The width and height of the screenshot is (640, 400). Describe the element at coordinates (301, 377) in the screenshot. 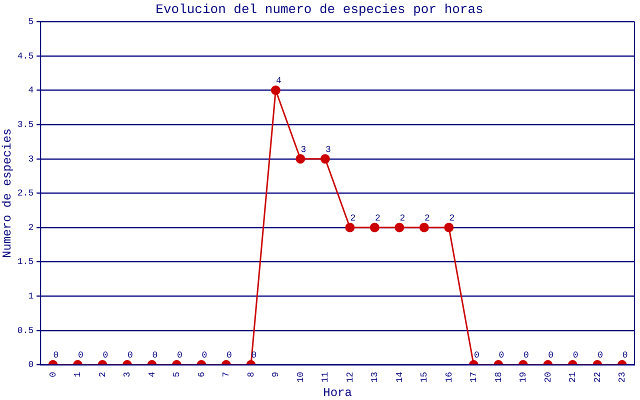

I see `x-tick-label: 10` at that location.